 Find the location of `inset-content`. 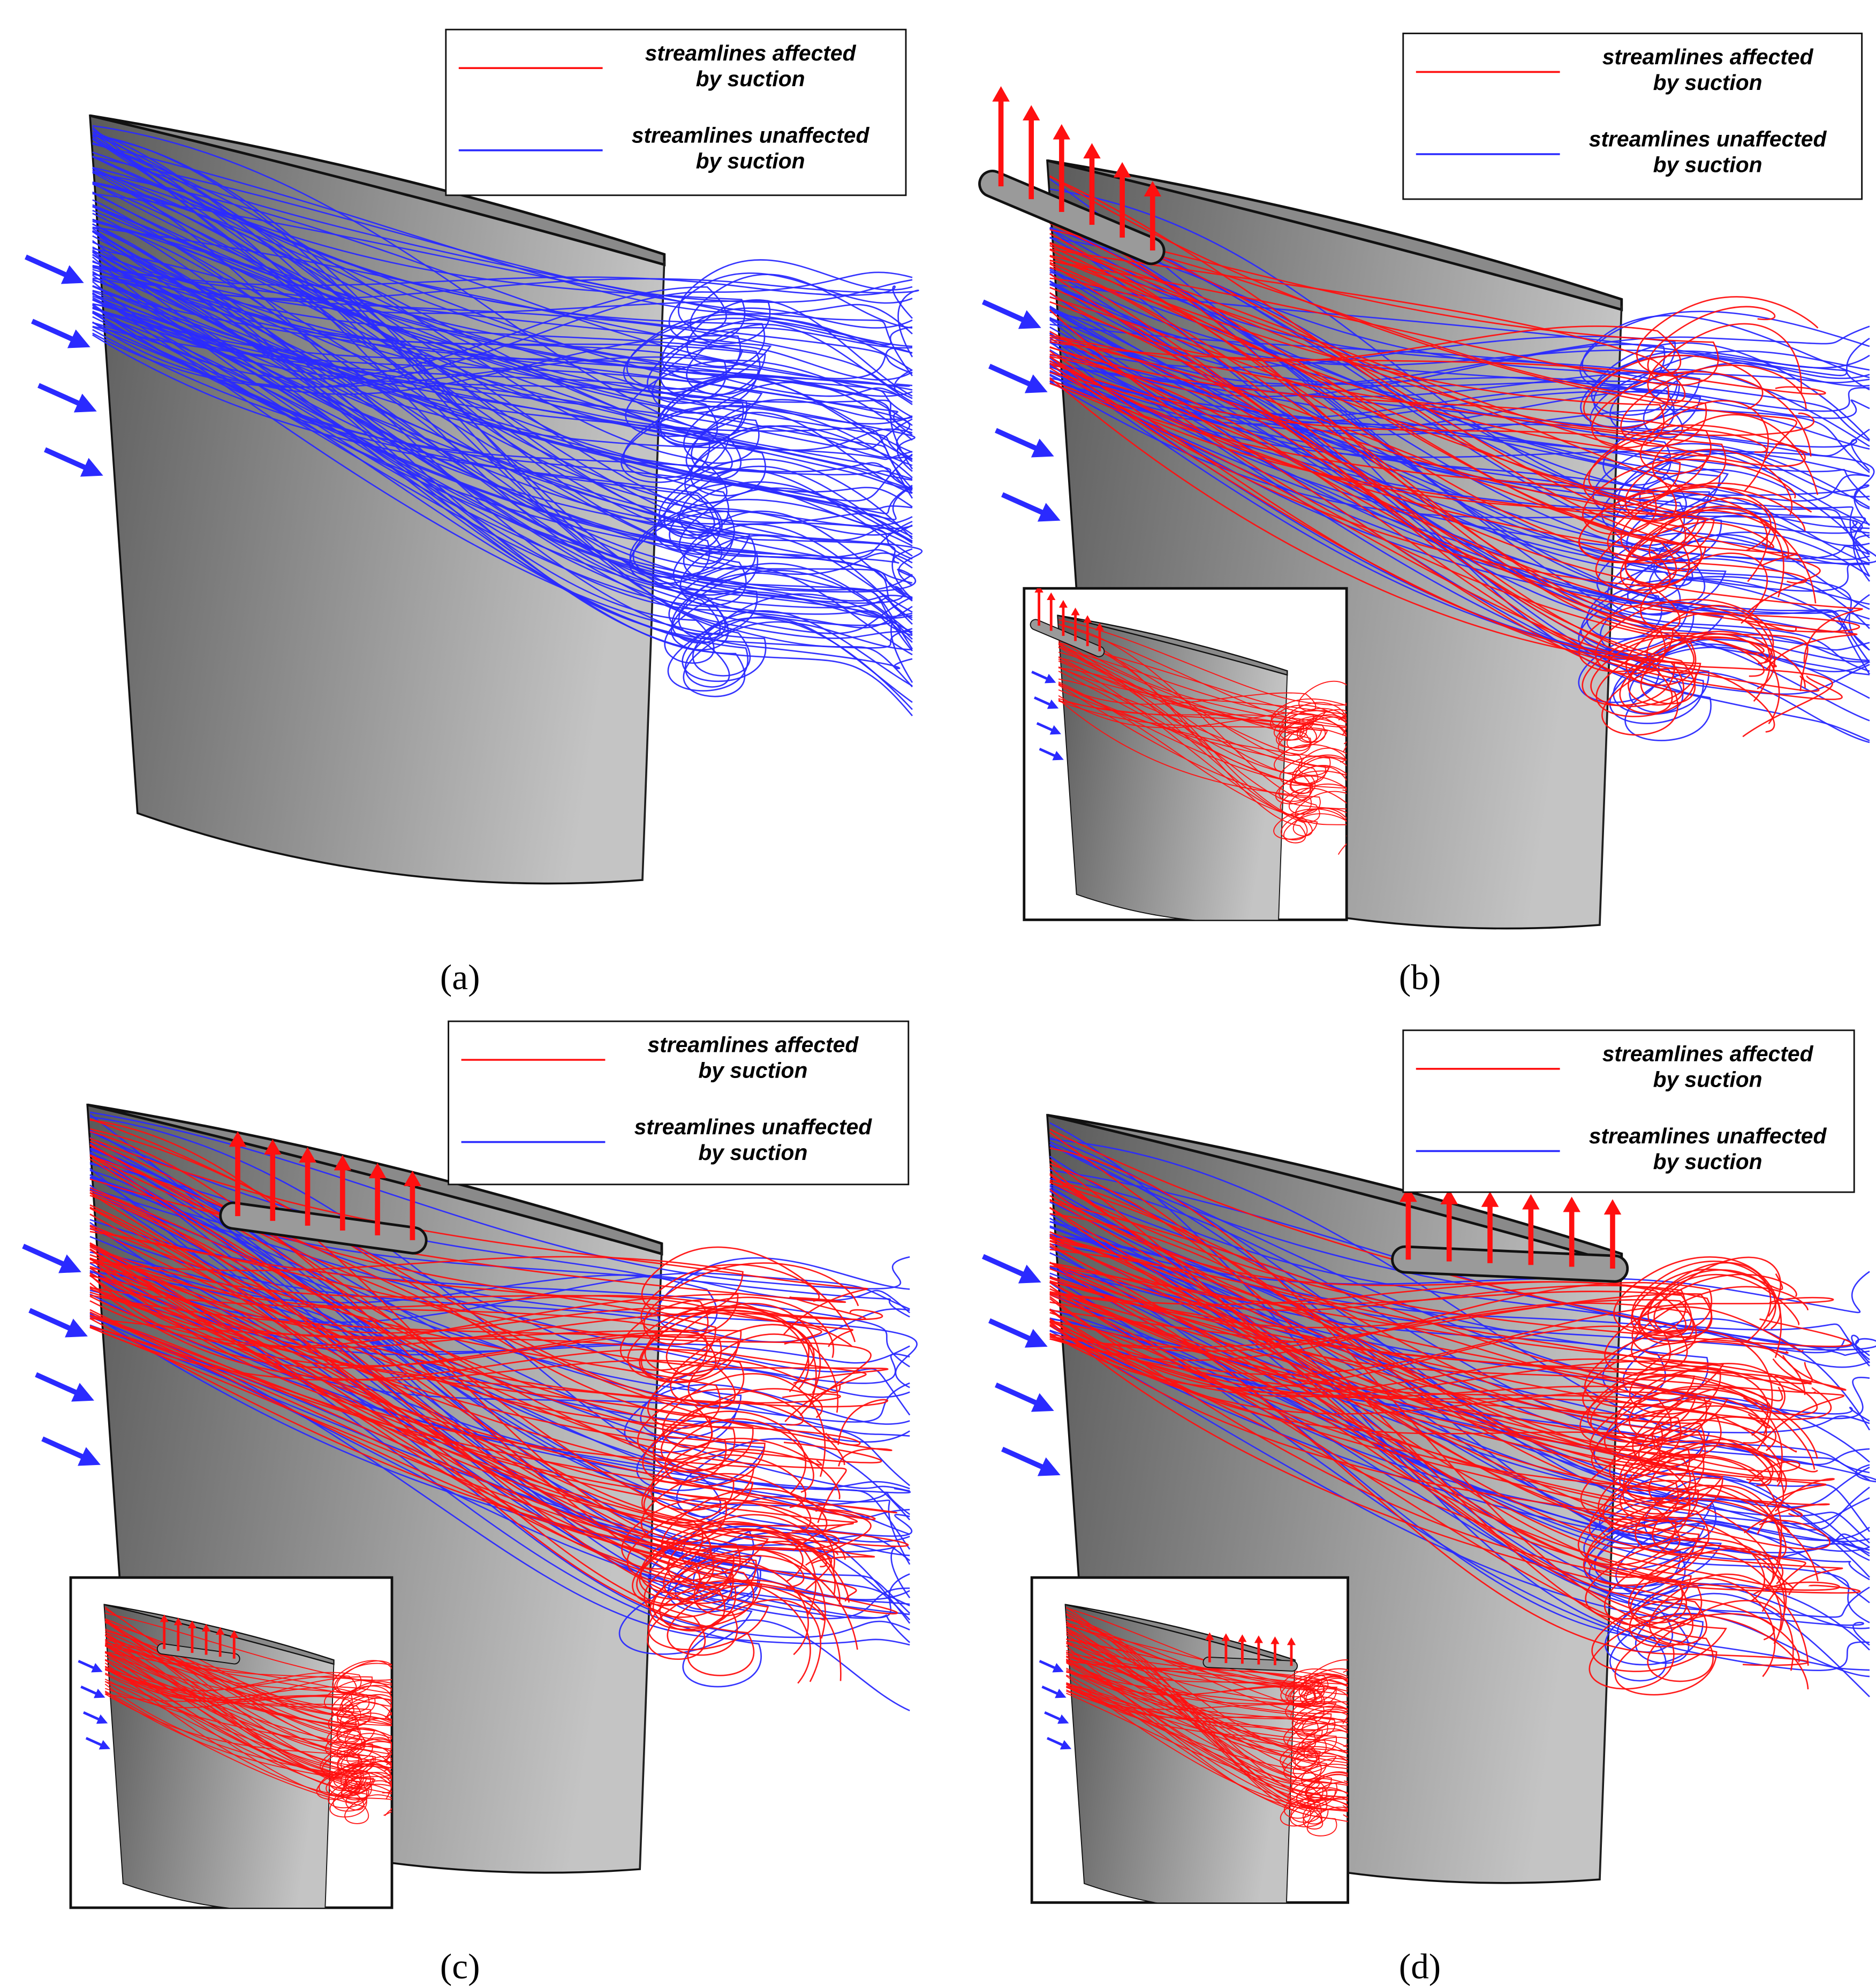

inset-content is located at coordinates (1188, 754).